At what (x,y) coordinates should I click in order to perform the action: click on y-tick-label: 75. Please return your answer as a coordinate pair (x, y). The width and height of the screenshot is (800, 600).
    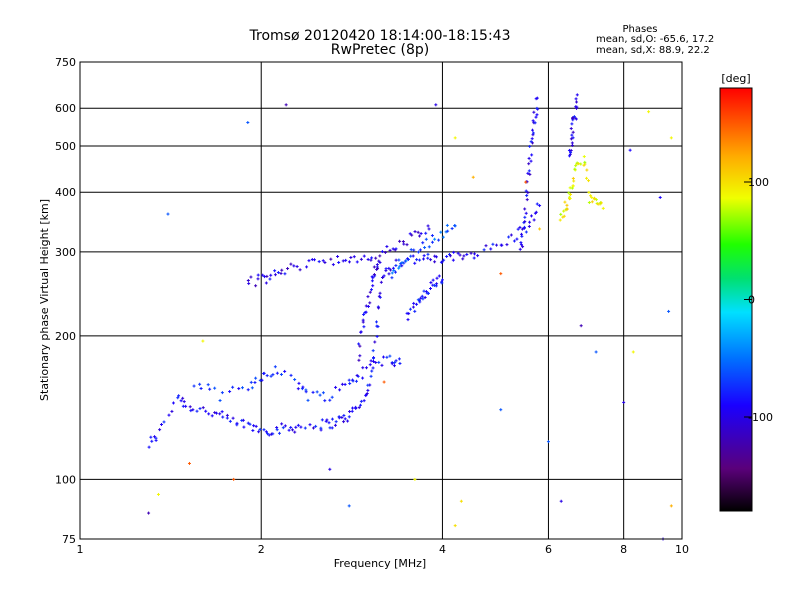
    Looking at the image, I should click on (69, 539).